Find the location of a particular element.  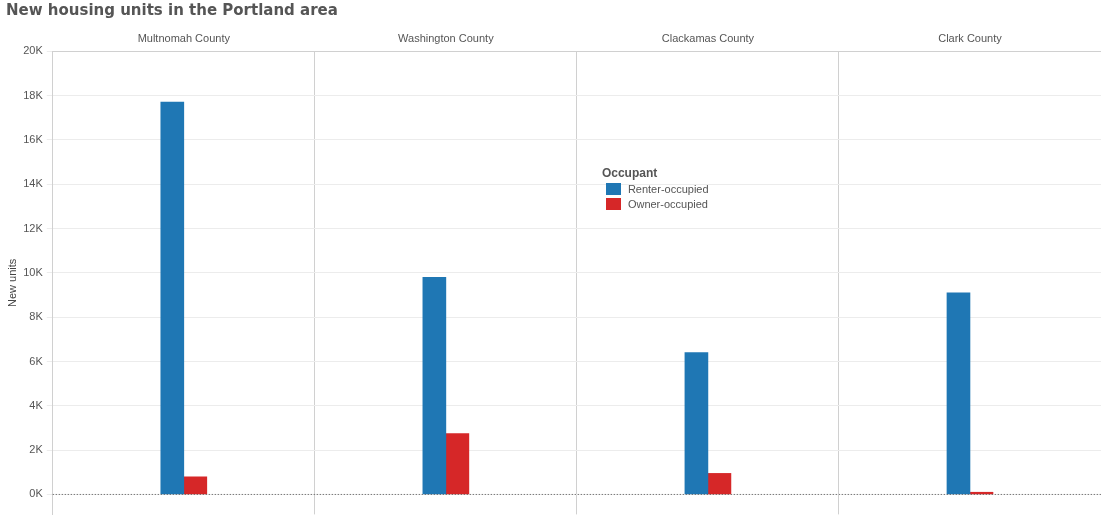

legend-label: Renter-occupied is located at coordinates (668, 189).